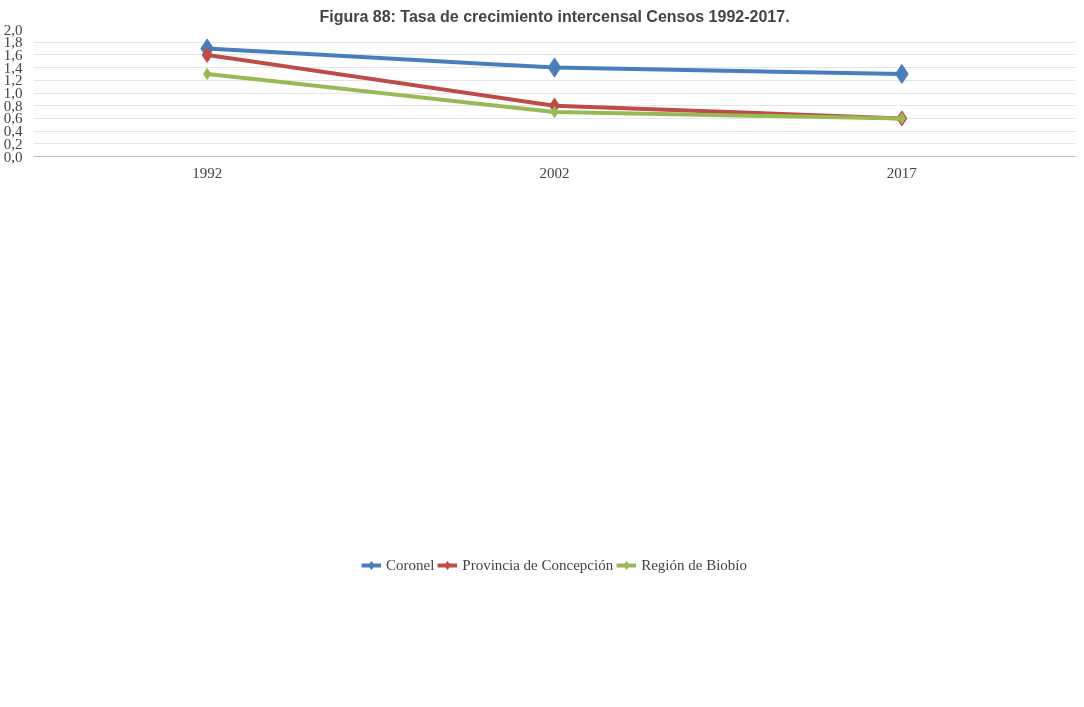 Image resolution: width=1084 pixels, height=707 pixels. I want to click on legend-label: Región de Biobío, so click(694, 565).